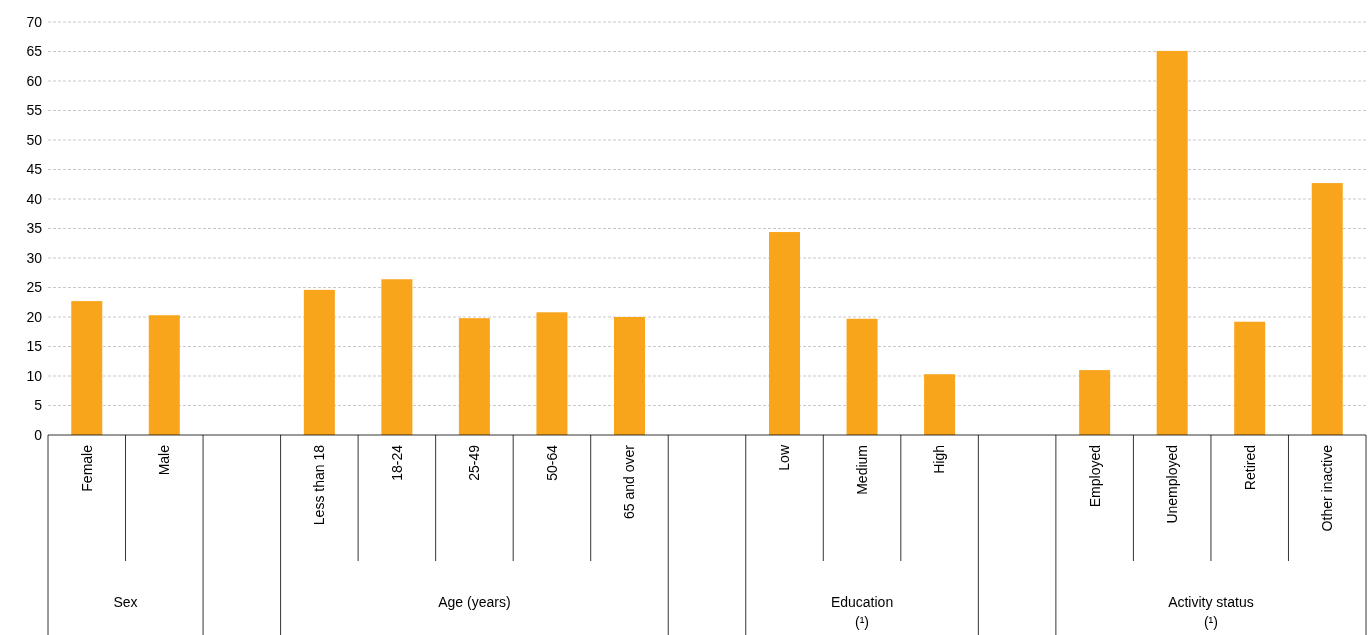 Image resolution: width=1370 pixels, height=635 pixels. Describe the element at coordinates (1327, 488) in the screenshot. I see `x-tick-label: Other inactive` at that location.